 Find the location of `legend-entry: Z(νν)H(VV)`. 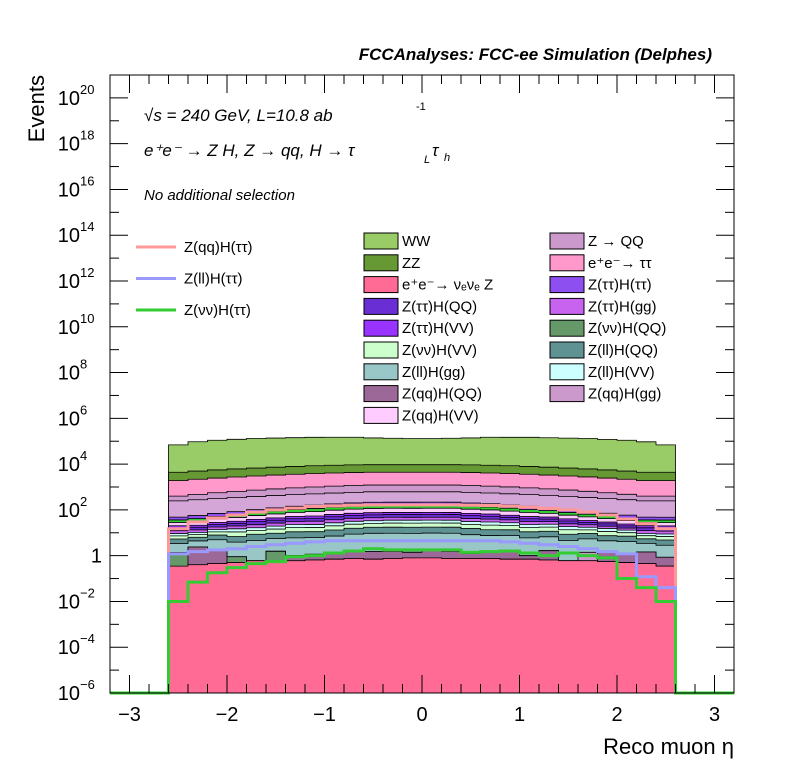

legend-entry: Z(νν)H(VV) is located at coordinates (439, 350).